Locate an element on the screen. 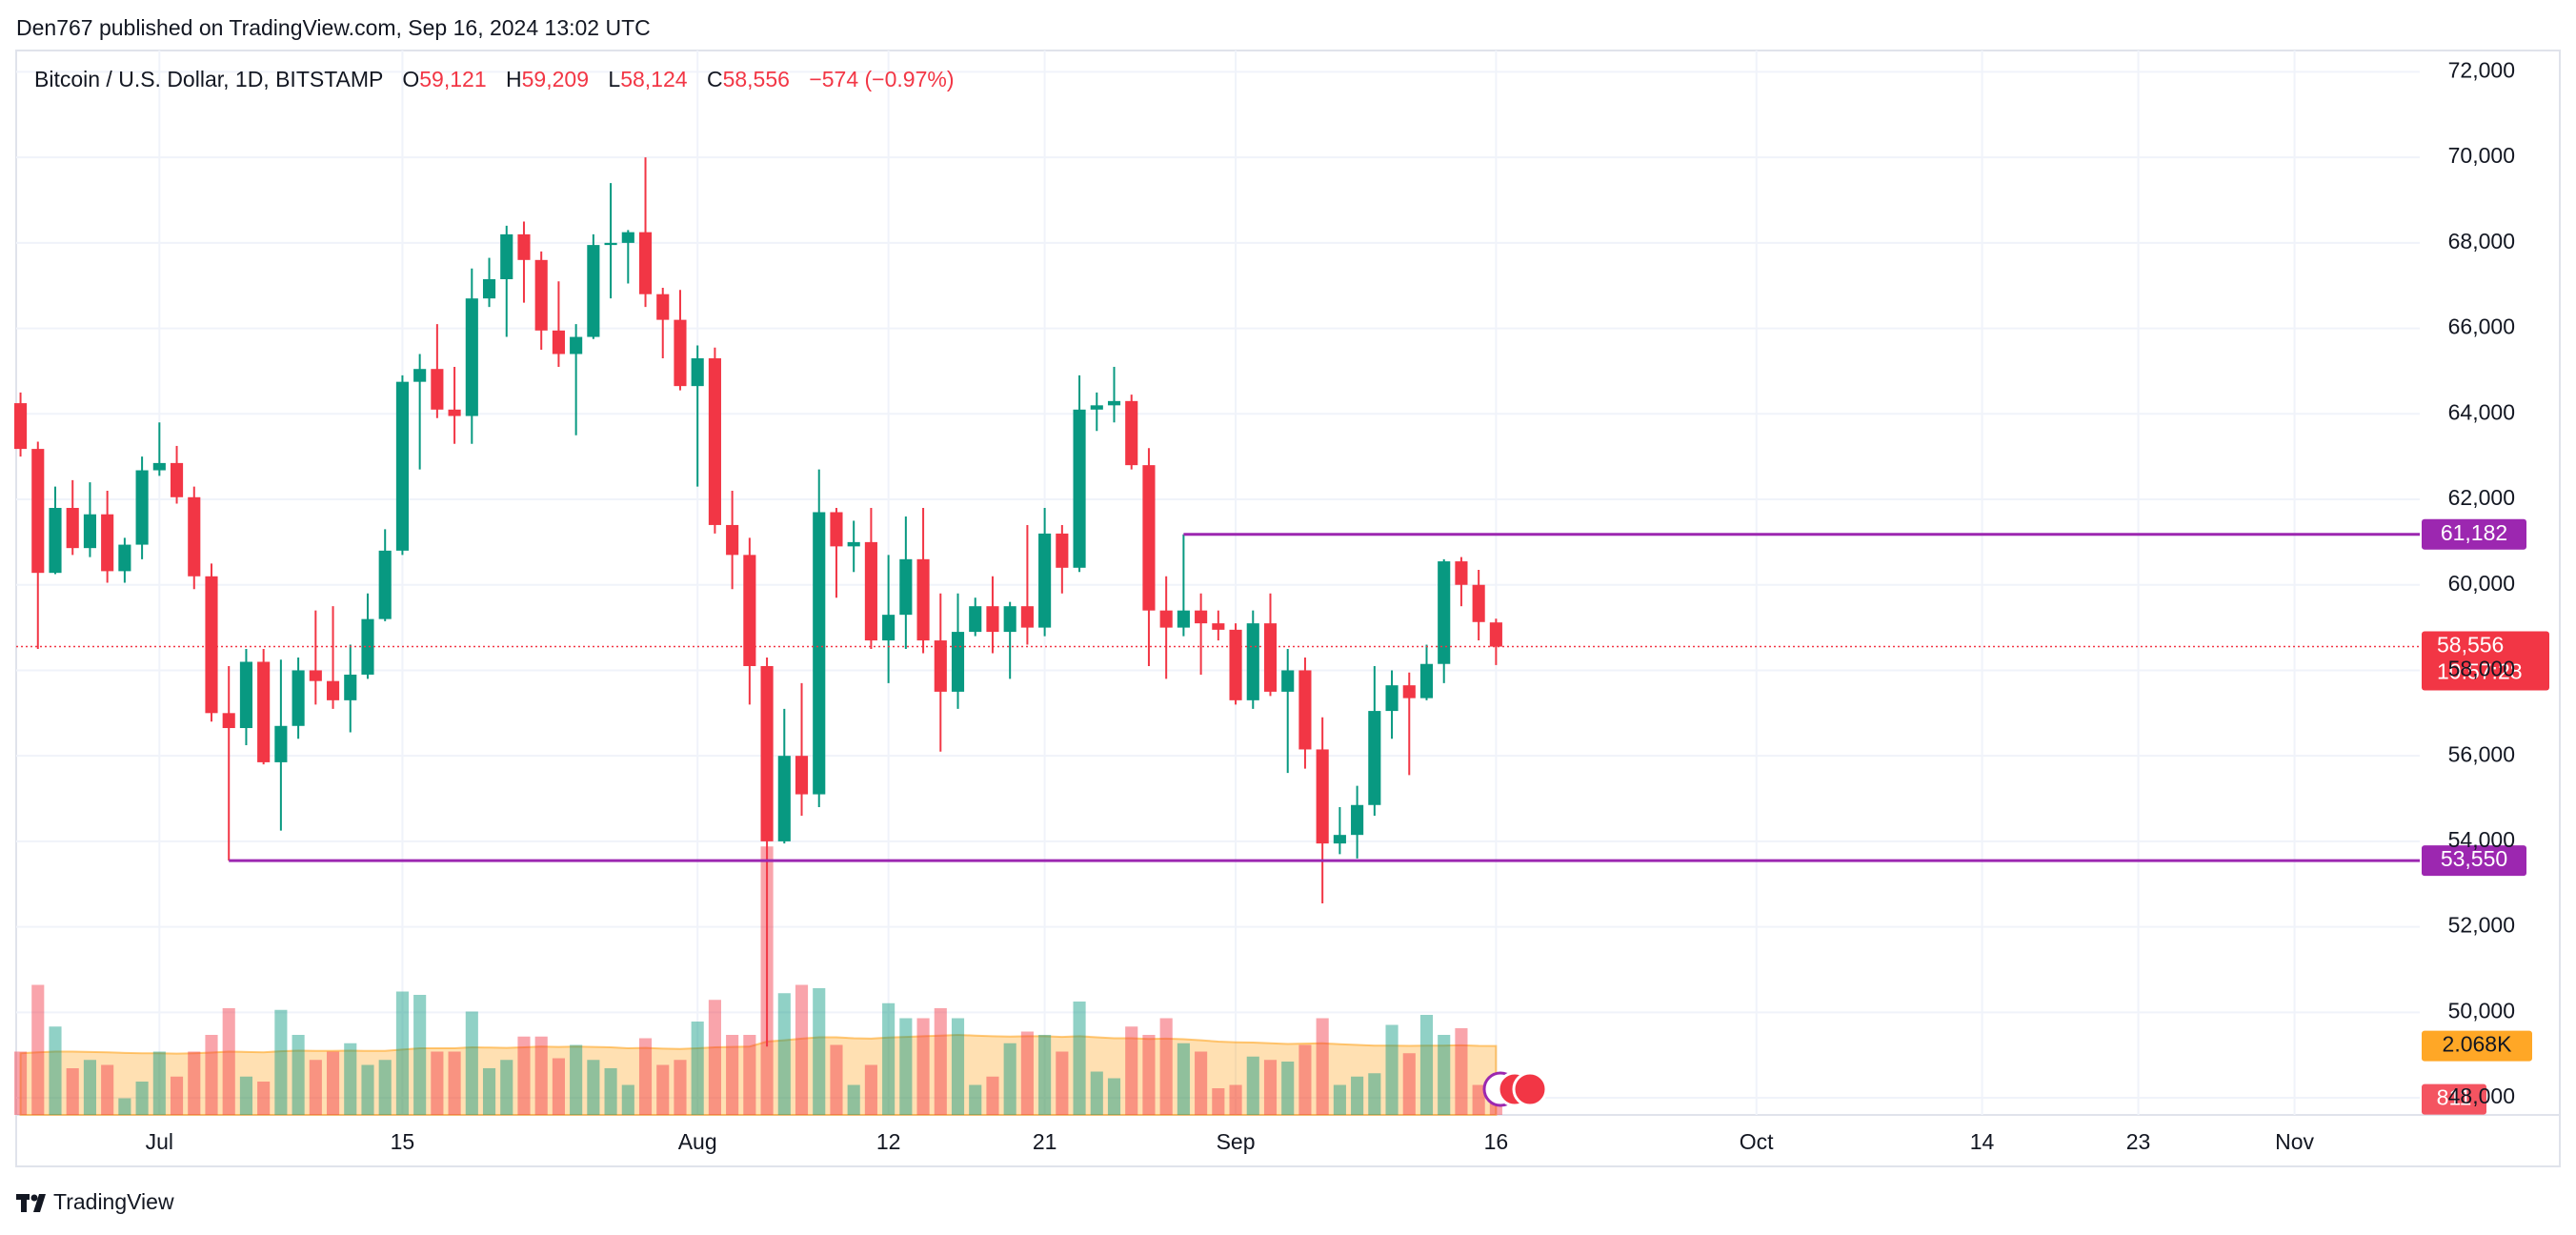 This screenshot has width=2576, height=1235. legend-symbol: Bitcoin / U.S. Dollar, 1D, BITSTAMP is located at coordinates (208, 79).